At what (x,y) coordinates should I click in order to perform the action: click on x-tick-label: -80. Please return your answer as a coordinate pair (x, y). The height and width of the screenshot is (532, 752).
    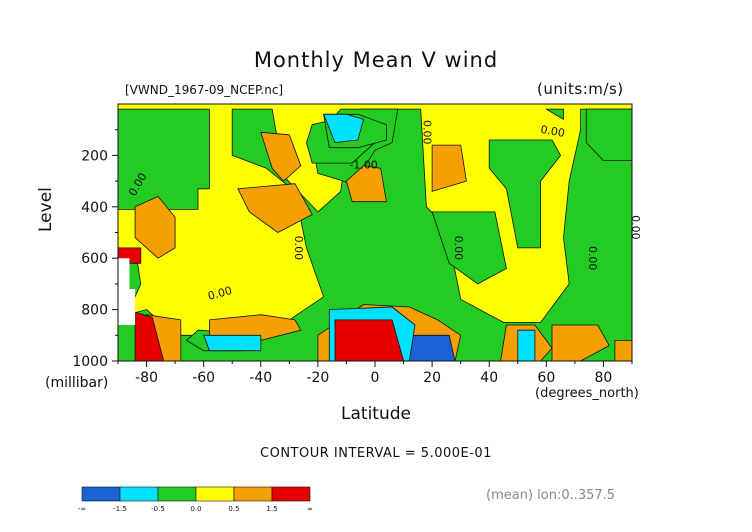
    Looking at the image, I should click on (146, 378).